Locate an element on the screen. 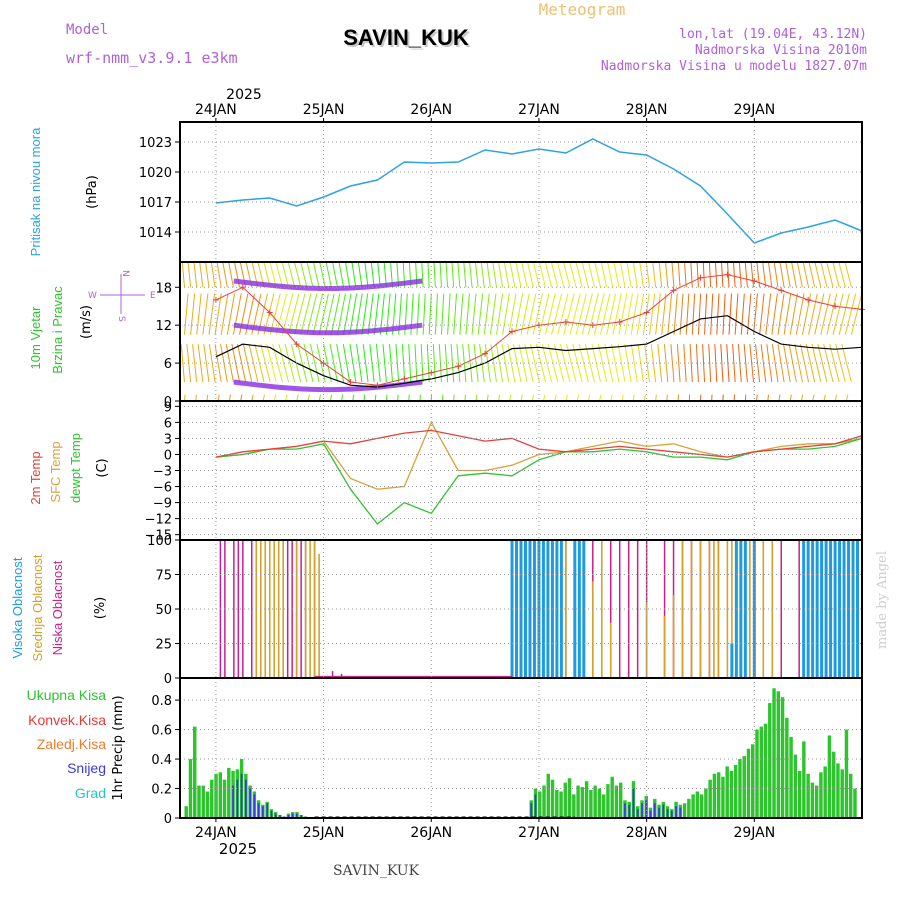  y-tick-label: 0 is located at coordinates (168, 819).